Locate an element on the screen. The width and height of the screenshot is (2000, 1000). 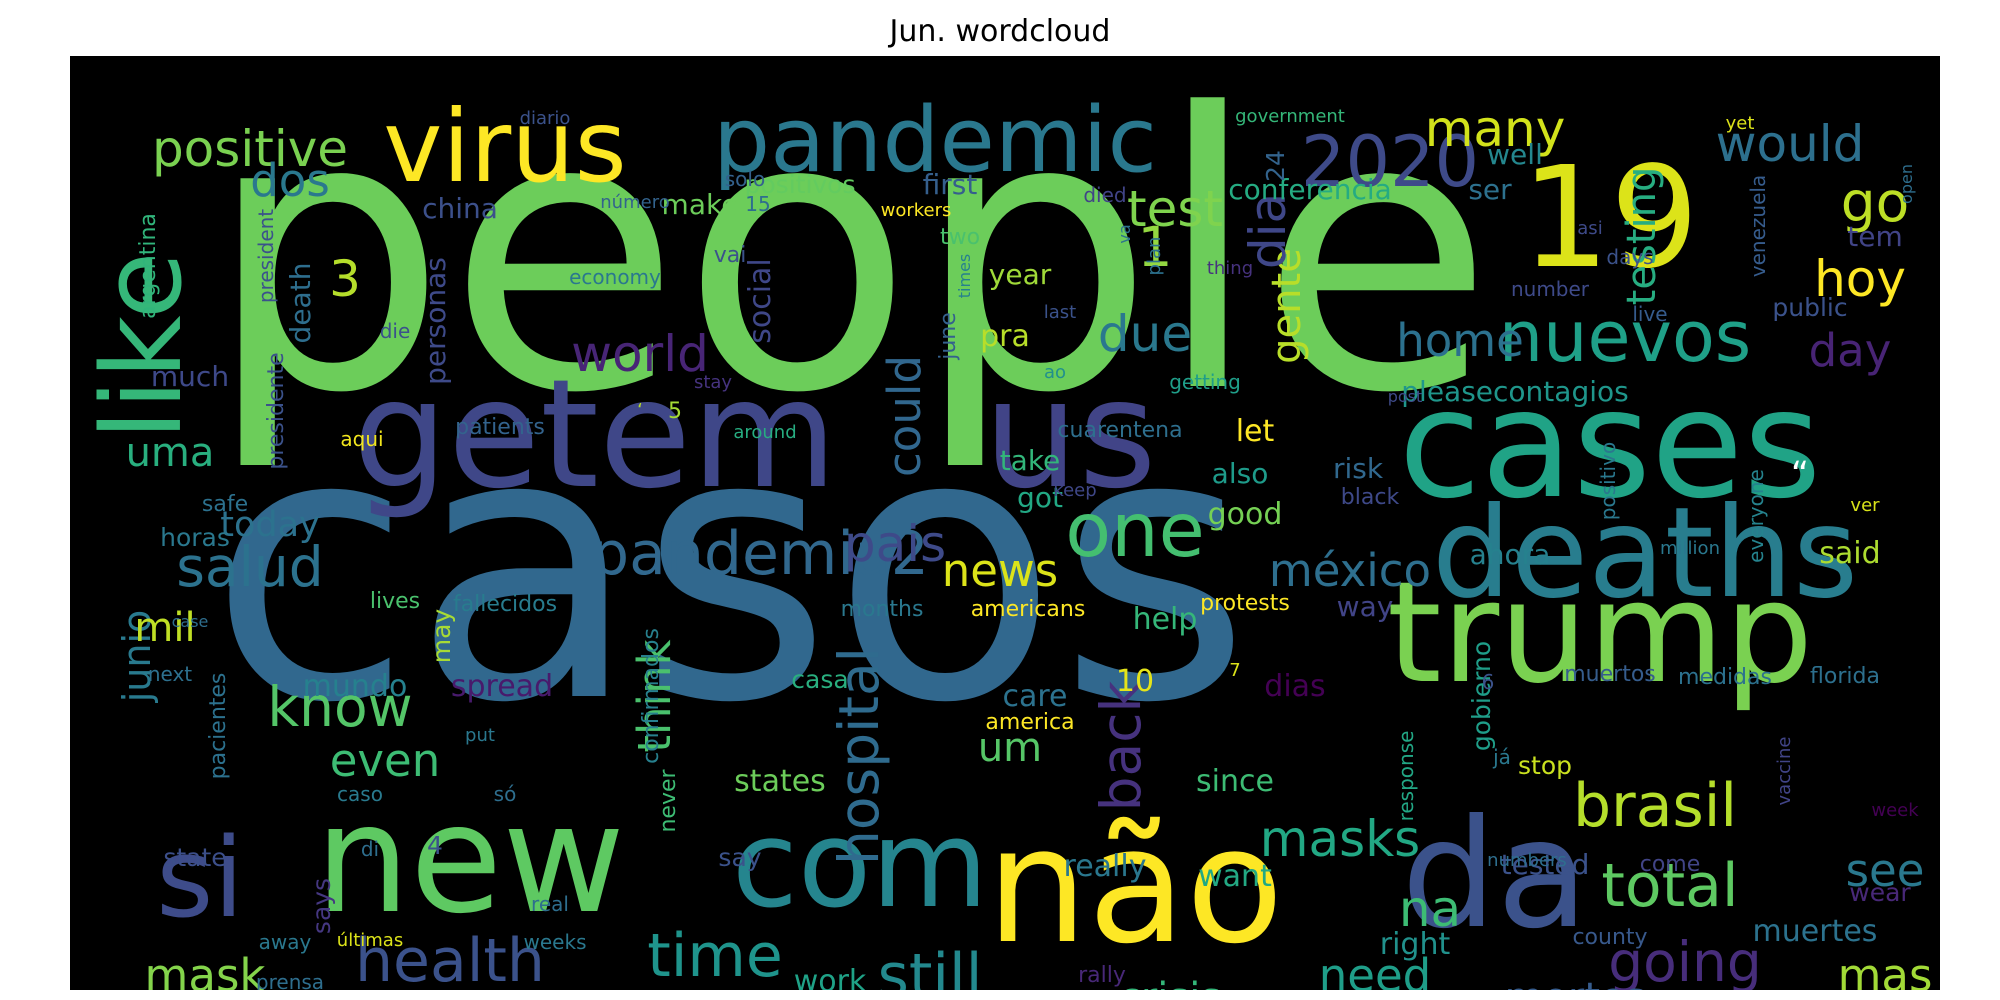
word-muertos: muertos is located at coordinates (1610, 674).